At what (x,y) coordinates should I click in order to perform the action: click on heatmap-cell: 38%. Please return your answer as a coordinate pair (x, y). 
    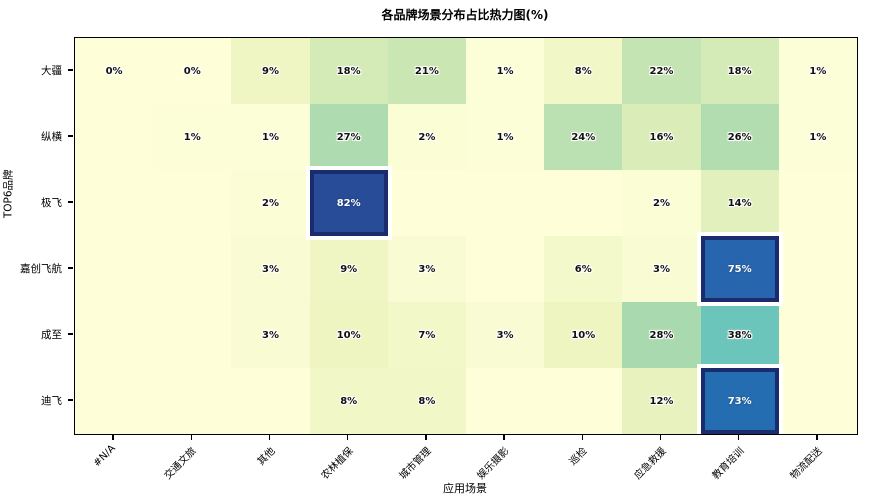
    Looking at the image, I should click on (739, 335).